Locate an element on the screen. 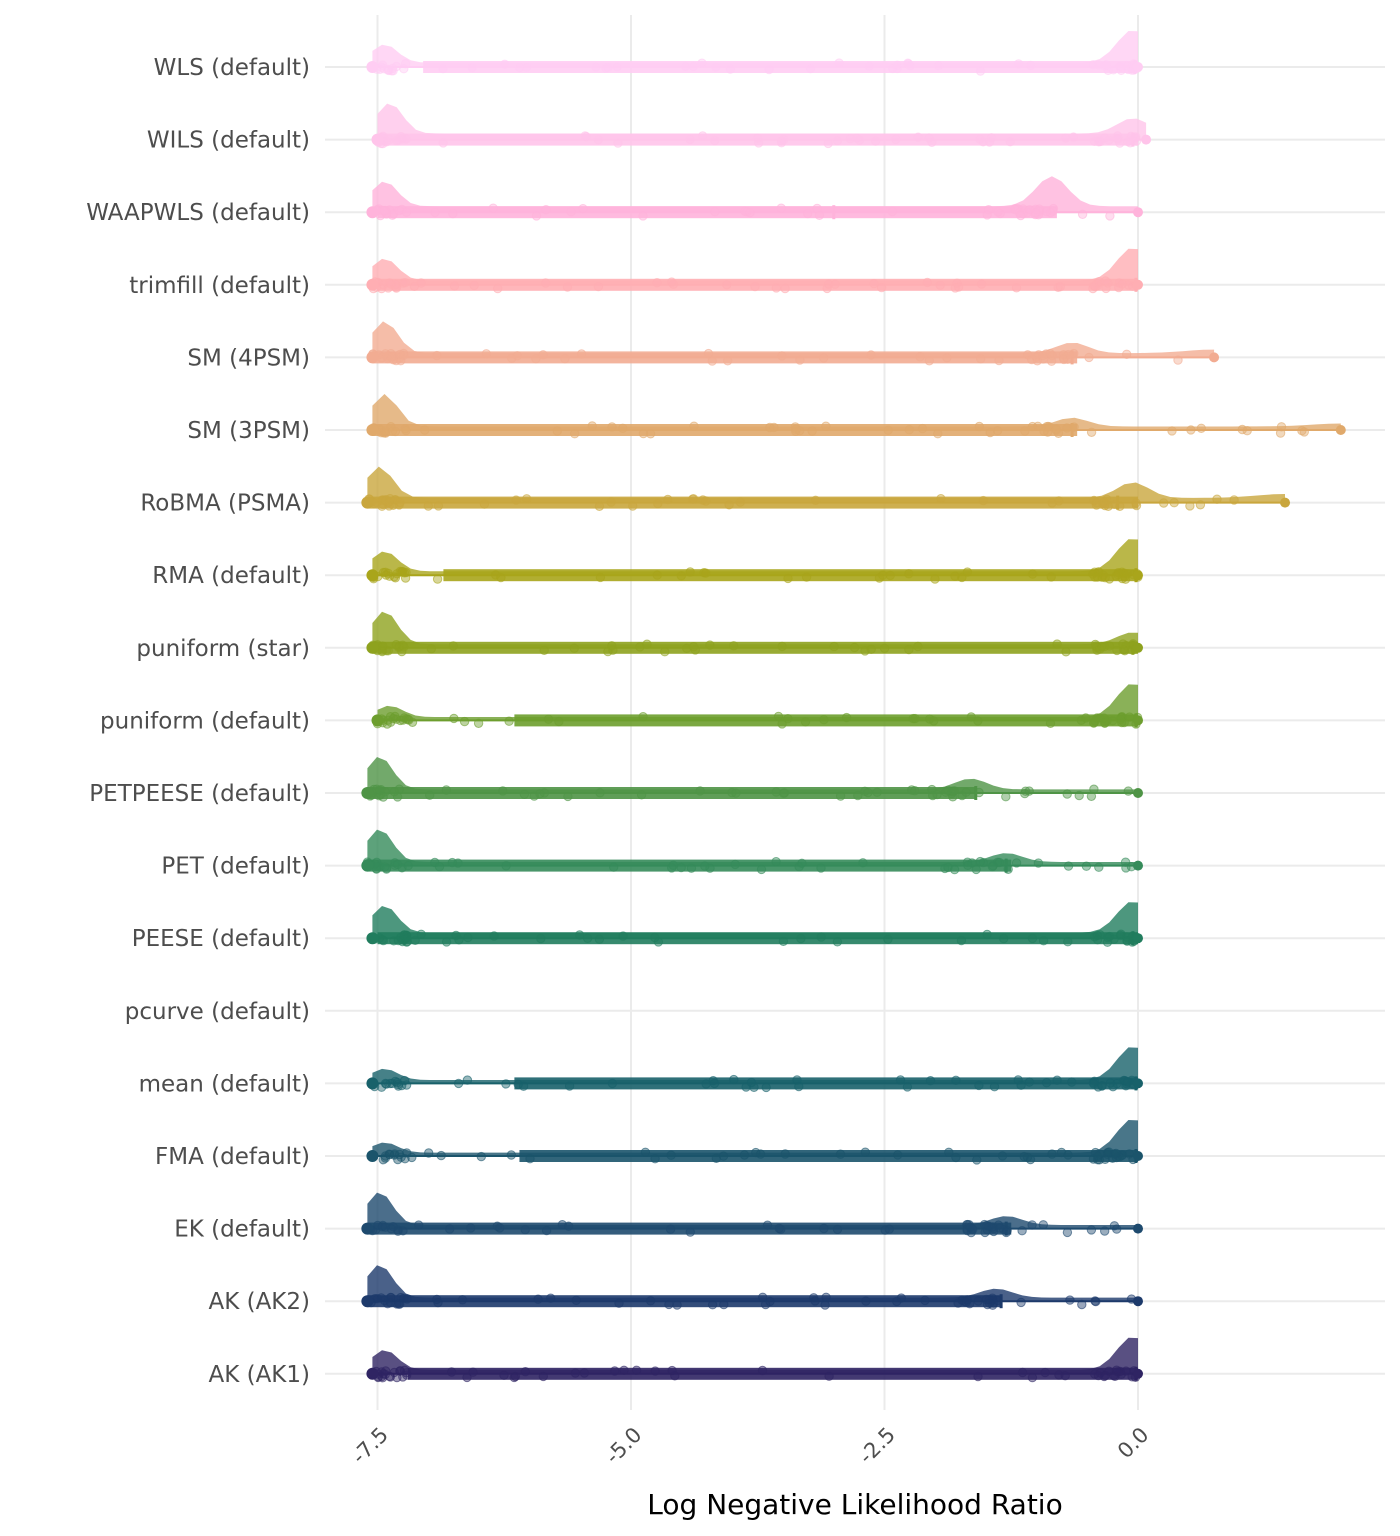 The width and height of the screenshot is (1400, 1536). y-tick-label: SM (3PSM) is located at coordinates (248, 431).